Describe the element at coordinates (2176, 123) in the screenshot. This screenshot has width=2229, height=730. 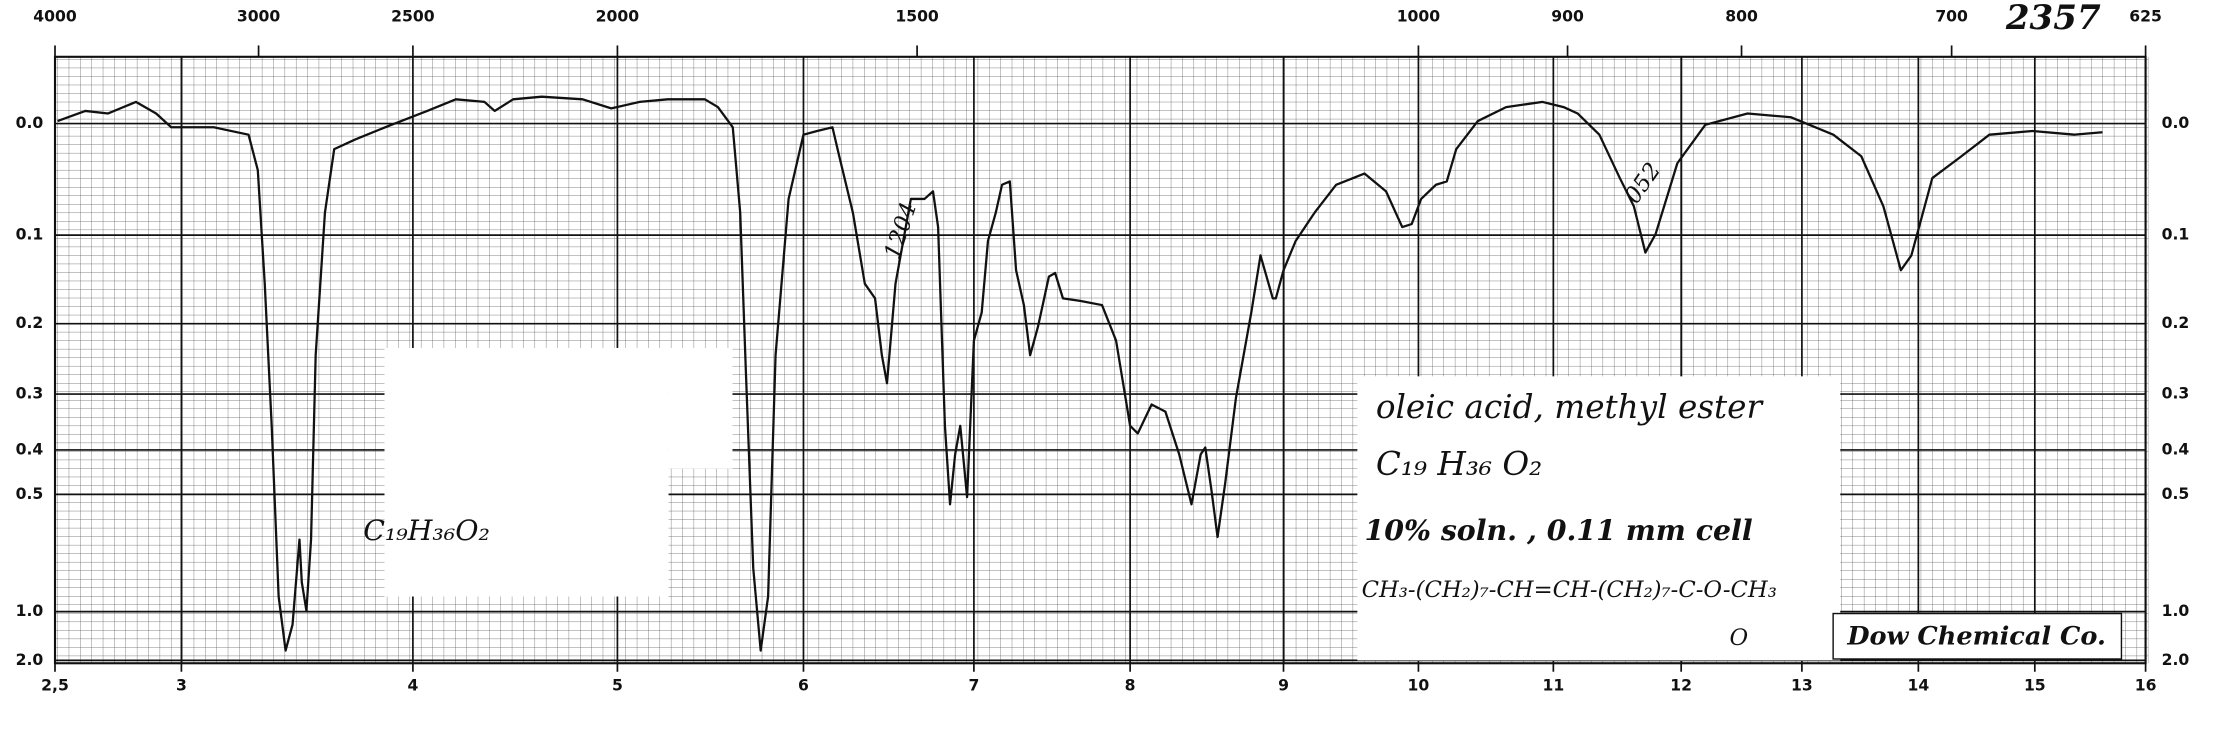
I see `y2-tick-label: 0.0` at that location.